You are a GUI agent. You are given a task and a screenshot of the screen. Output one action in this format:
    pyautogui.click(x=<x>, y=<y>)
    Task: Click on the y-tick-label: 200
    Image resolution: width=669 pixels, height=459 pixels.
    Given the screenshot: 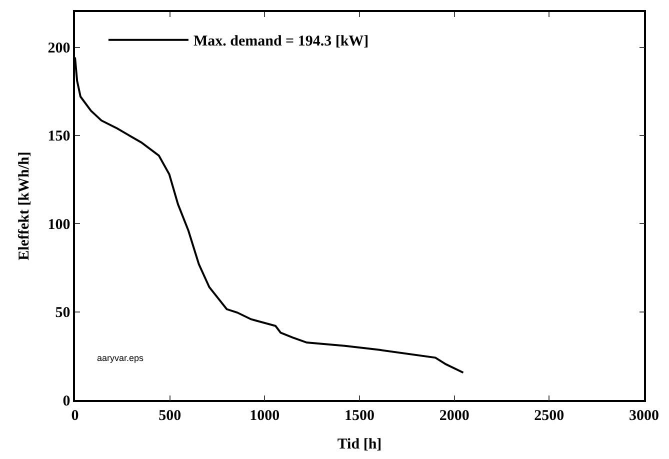 What is the action you would take?
    pyautogui.click(x=59, y=48)
    